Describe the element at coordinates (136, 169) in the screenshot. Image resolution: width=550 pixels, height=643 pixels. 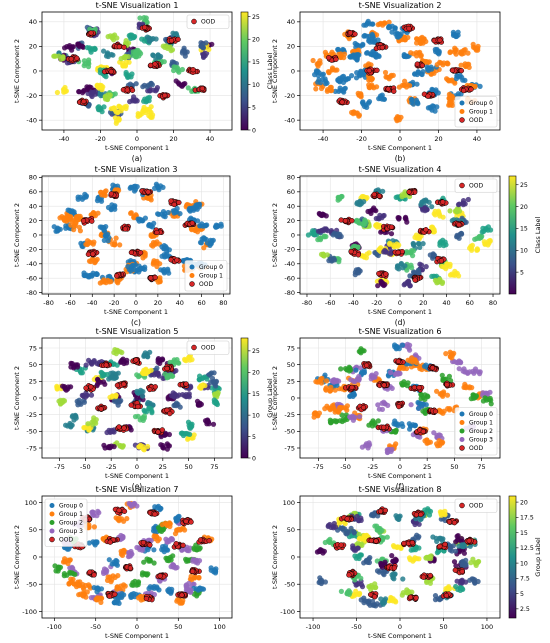
I see `panel-title: t-SNE Visualization 3` at that location.